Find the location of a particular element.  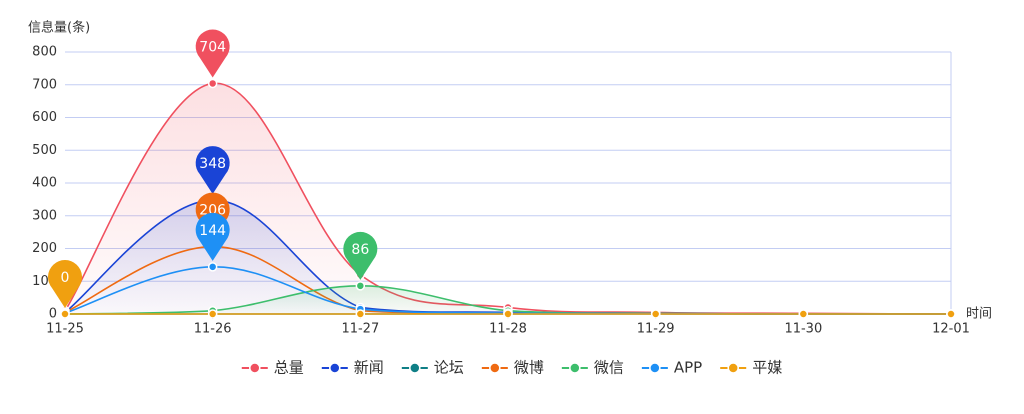

legend-label: 论坛 is located at coordinates (449, 368).